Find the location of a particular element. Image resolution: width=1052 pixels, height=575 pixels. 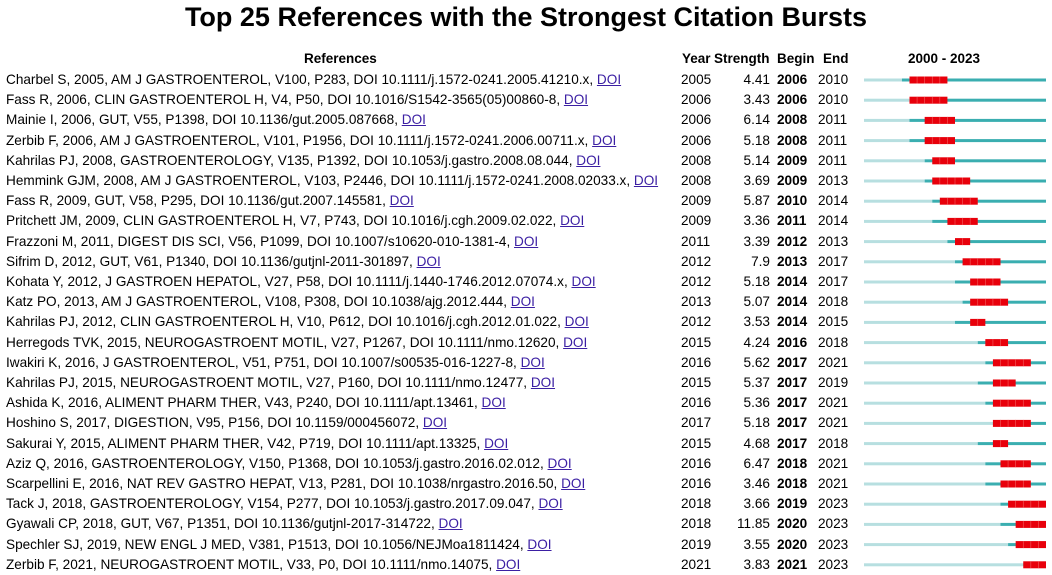

strength-cell: 5.14 is located at coordinates (756, 160).